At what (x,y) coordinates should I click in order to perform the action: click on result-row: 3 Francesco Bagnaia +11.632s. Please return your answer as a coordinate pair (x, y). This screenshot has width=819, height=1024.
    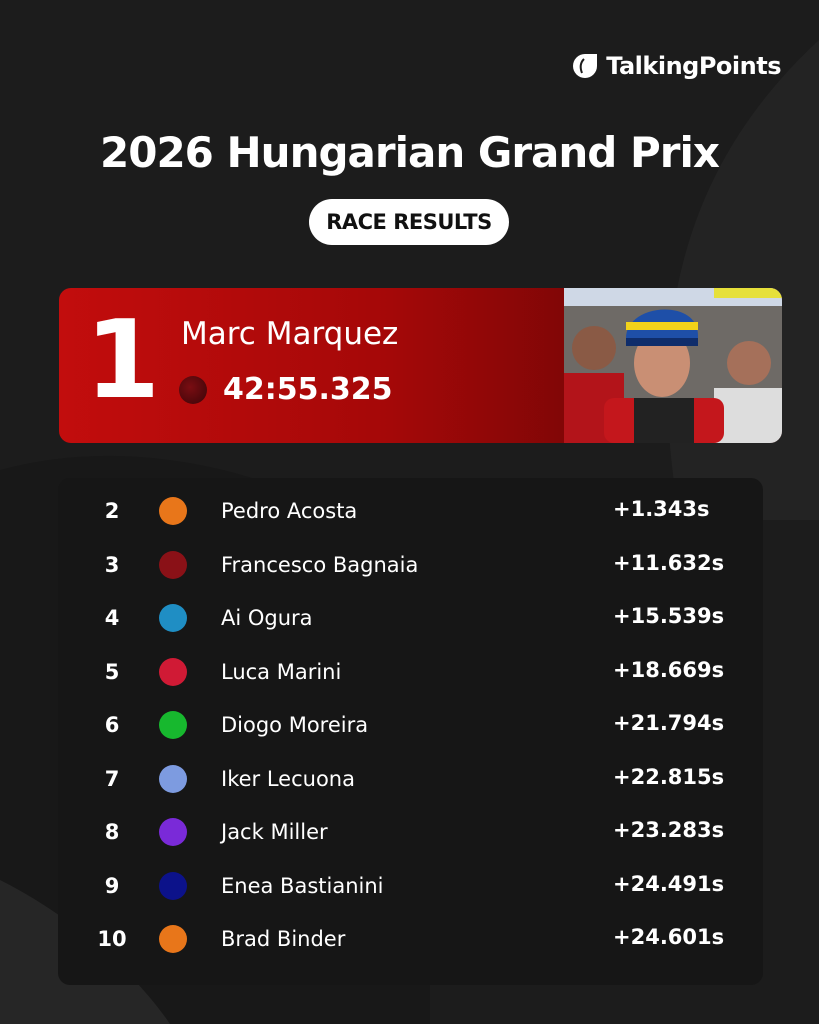
    Looking at the image, I should click on (410, 565).